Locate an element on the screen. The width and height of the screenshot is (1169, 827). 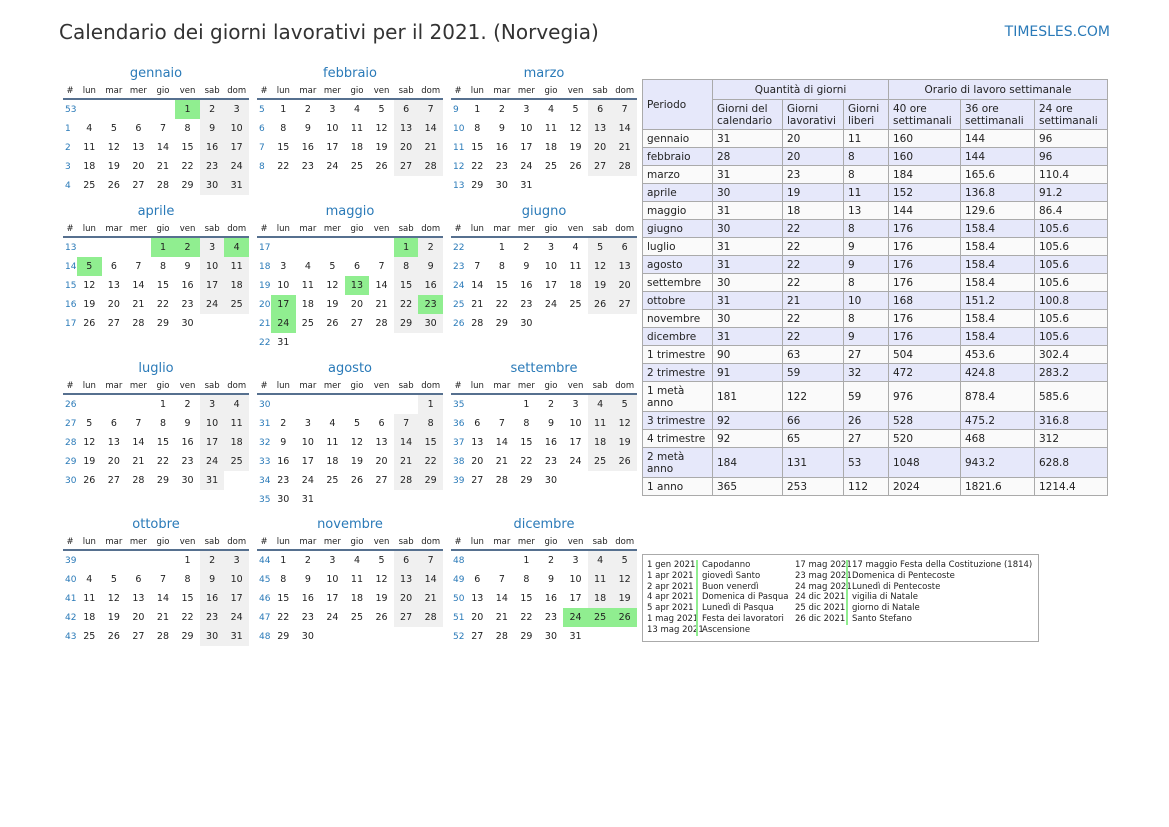
week-number: 39 is located at coordinates (459, 480).